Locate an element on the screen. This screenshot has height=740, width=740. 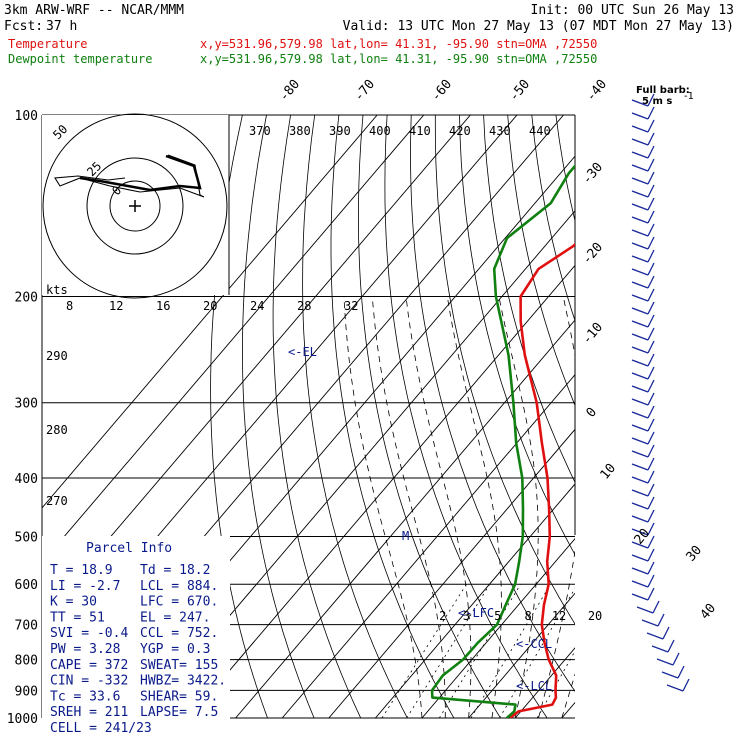
model-title: 3km ARW-WRF -- NCAR/MMM is located at coordinates (94, 10).